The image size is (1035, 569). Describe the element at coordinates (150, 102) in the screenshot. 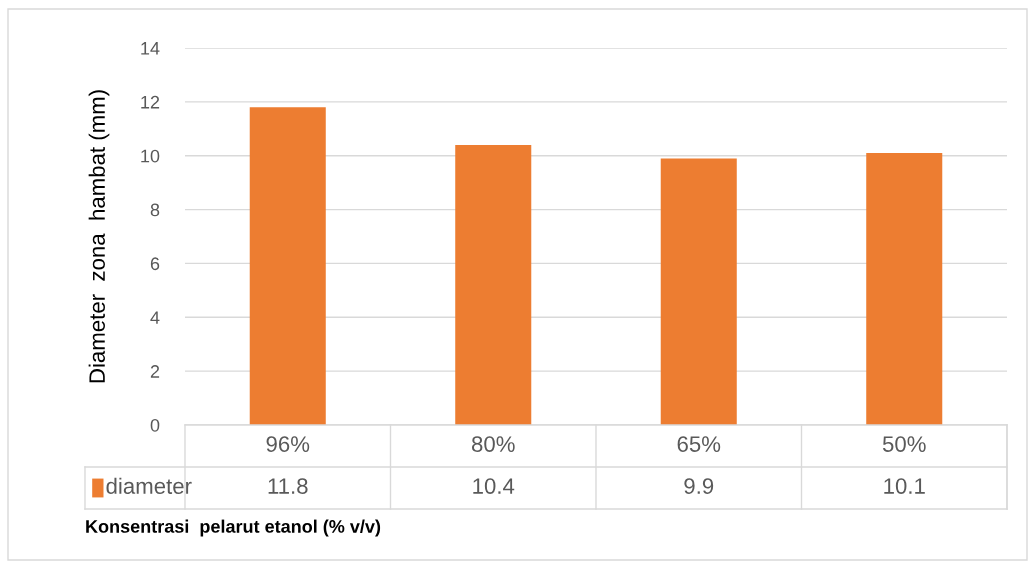

I see `y-tick-label: 12` at that location.